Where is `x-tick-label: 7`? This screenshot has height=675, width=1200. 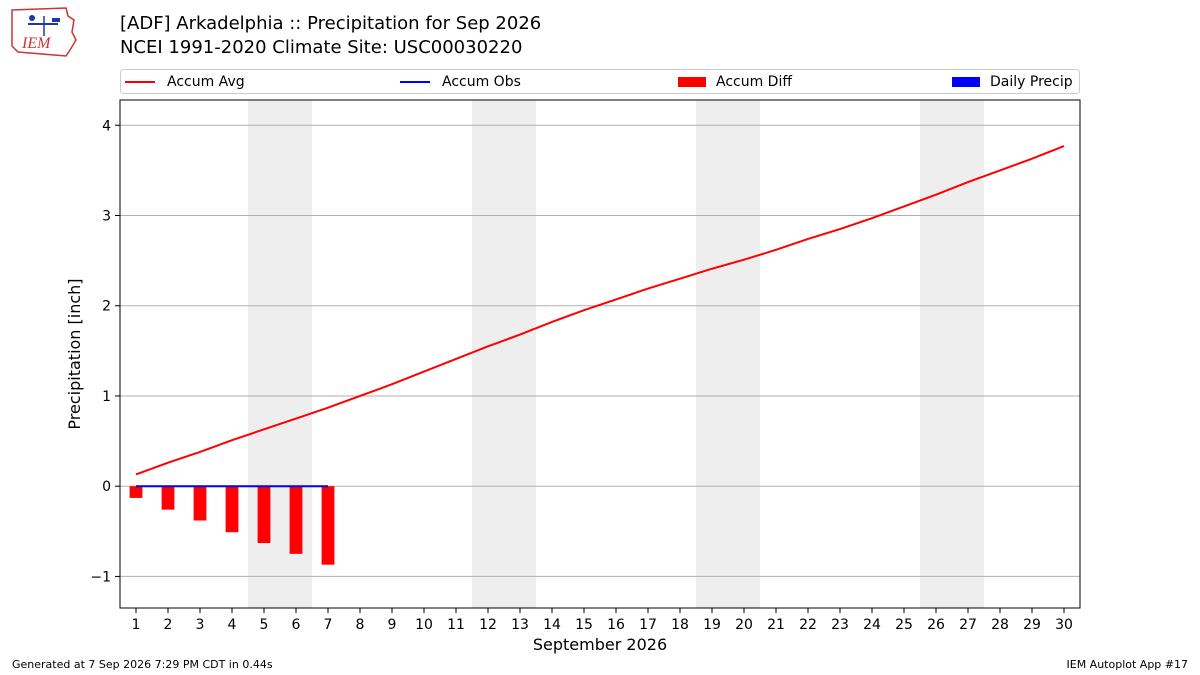
x-tick-label: 7 is located at coordinates (328, 625).